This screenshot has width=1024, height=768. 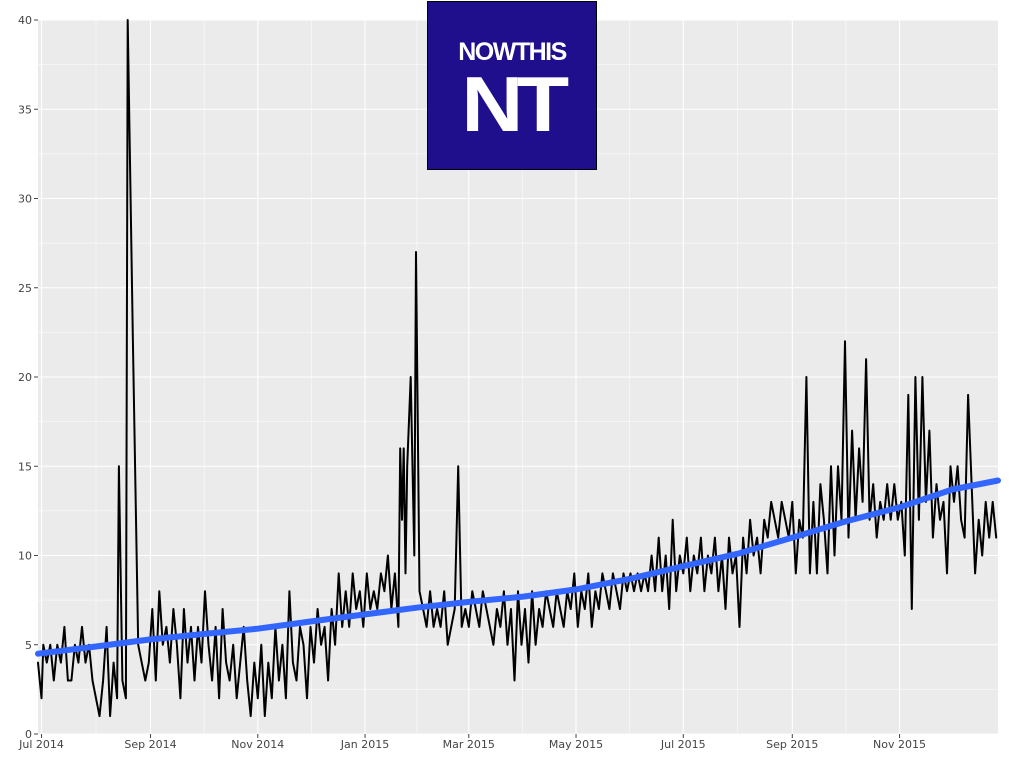 What do you see at coordinates (683, 744) in the screenshot?
I see `x-tick-label: Jul 2015` at bounding box center [683, 744].